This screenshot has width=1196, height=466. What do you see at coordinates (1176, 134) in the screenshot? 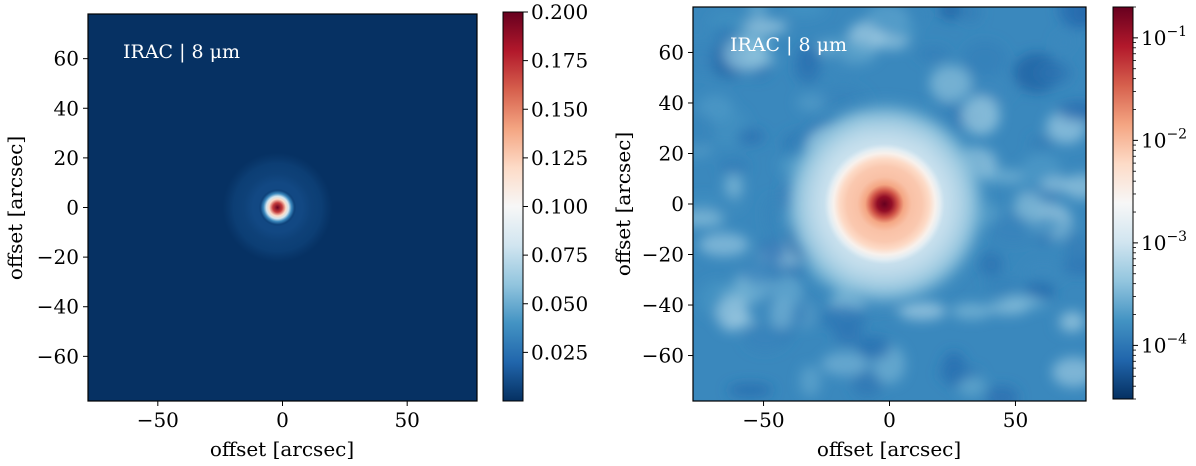
I see `colorbar-tick-exponent: −2` at bounding box center [1176, 134].